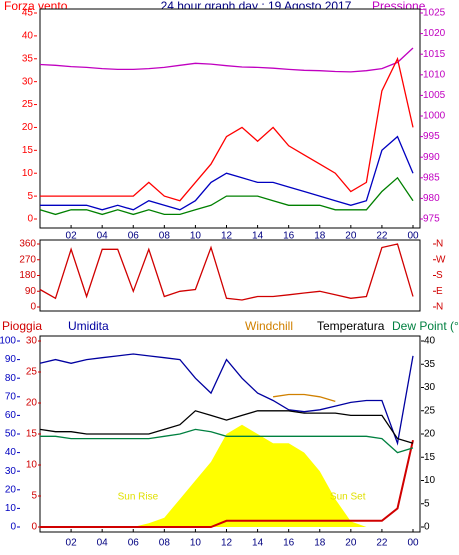 The image size is (459, 555). What do you see at coordinates (34, 496) in the screenshot?
I see `y3-tick-label: 5` at bounding box center [34, 496].